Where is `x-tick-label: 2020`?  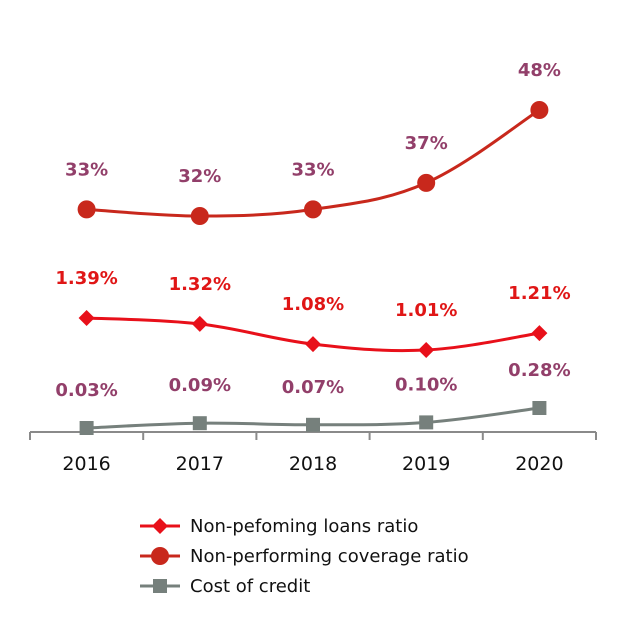
x-tick-label: 2020 is located at coordinates (539, 464).